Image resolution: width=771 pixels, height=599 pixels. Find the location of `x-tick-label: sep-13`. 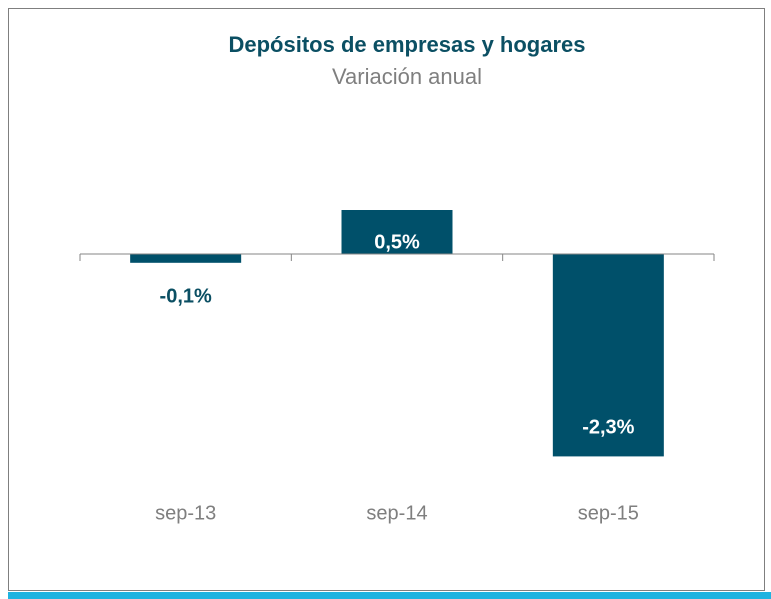

x-tick-label: sep-13 is located at coordinates (185, 513).